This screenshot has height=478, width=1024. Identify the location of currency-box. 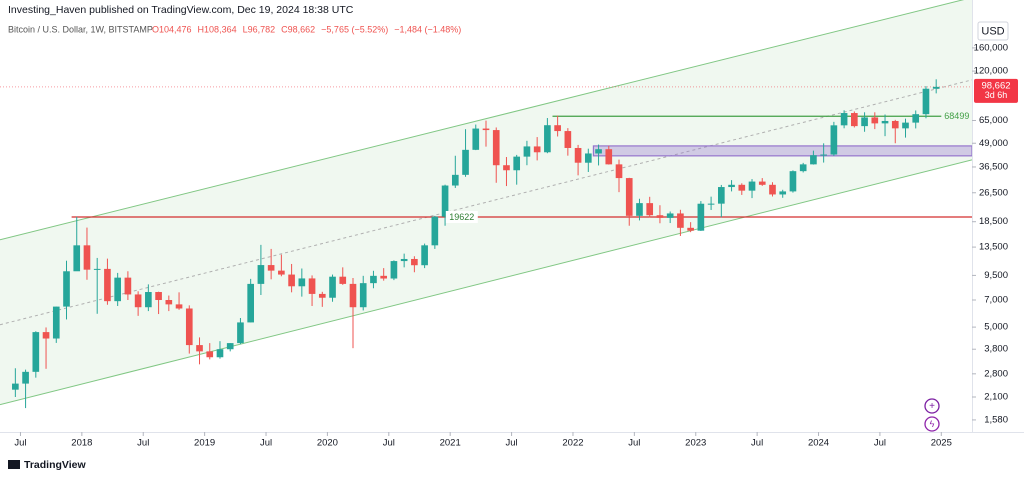
(993, 31).